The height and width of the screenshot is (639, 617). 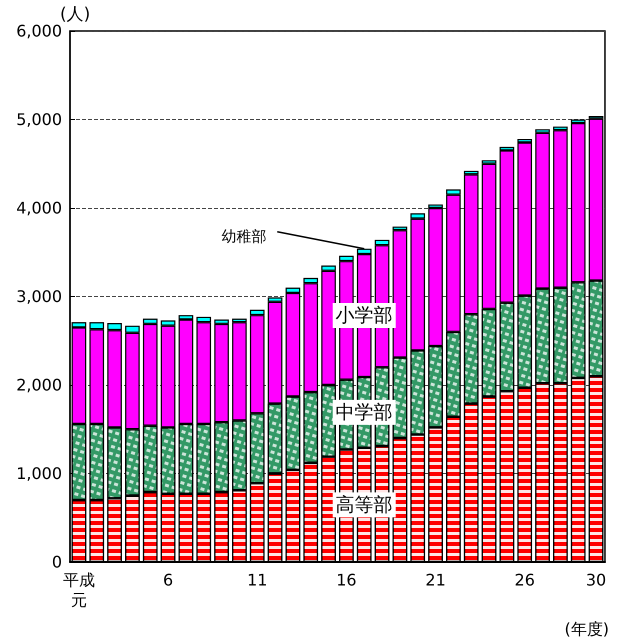 What do you see at coordinates (364, 505) in the screenshot?
I see `series-label: 高等部` at bounding box center [364, 505].